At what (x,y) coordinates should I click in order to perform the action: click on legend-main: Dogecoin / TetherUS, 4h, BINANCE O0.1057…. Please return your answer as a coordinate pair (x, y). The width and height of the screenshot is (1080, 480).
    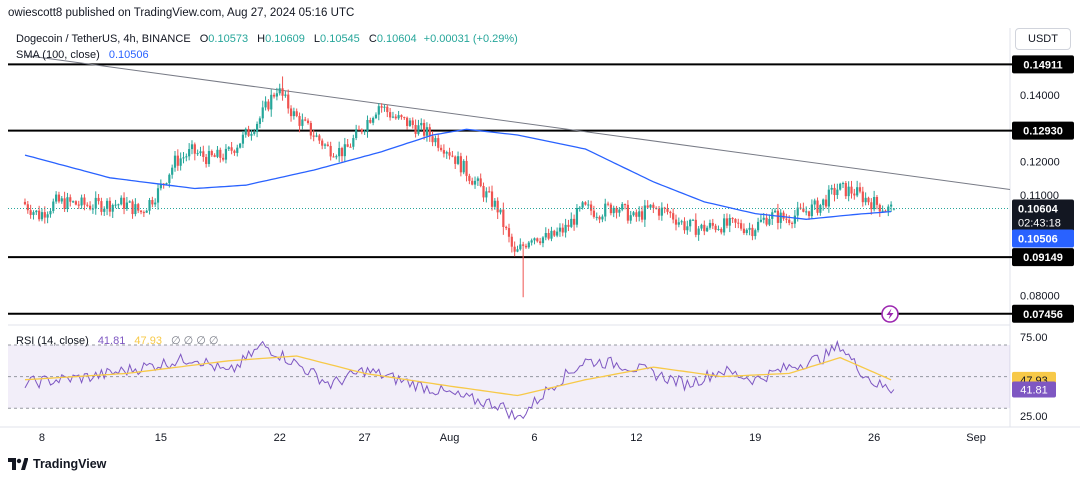
    Looking at the image, I should click on (267, 39).